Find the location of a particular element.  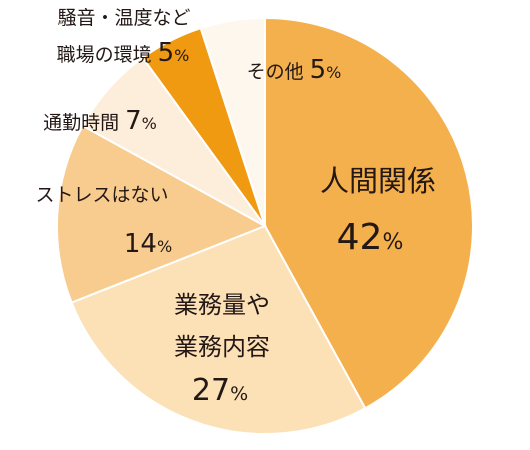

slice-label-text: その他 is located at coordinates (275, 72).